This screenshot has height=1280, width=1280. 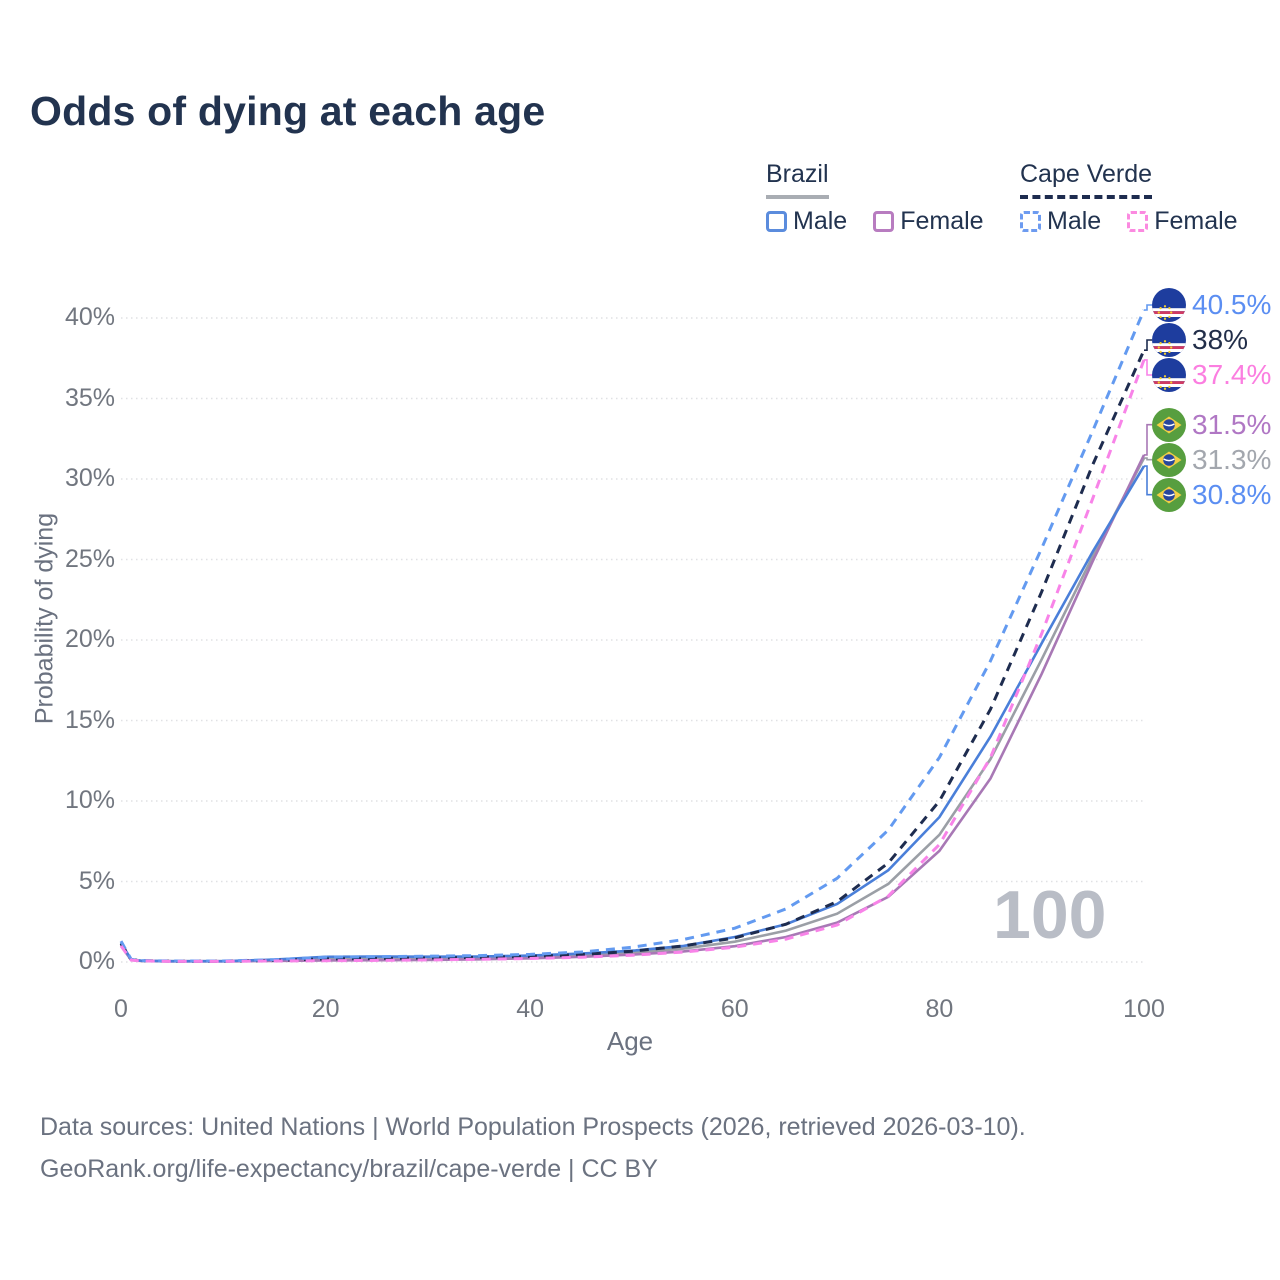 I want to click on y-tick-label: 30%, so click(x=89, y=478).